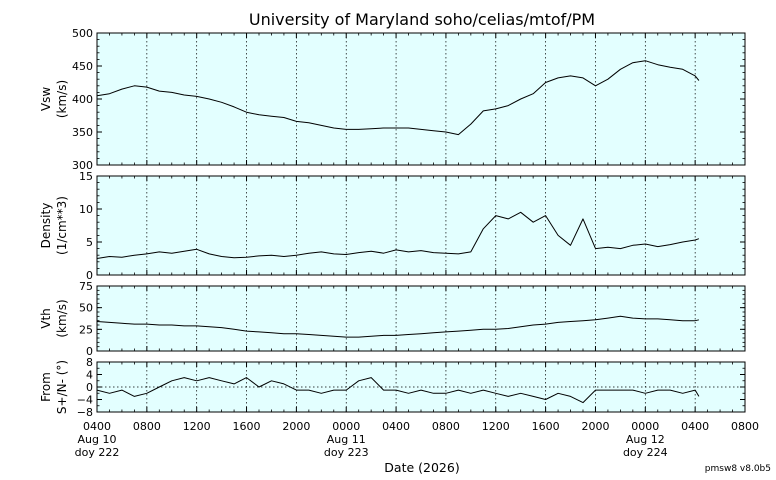 This screenshot has width=776, height=480. I want to click on y-tick-label: 8, so click(89, 362).